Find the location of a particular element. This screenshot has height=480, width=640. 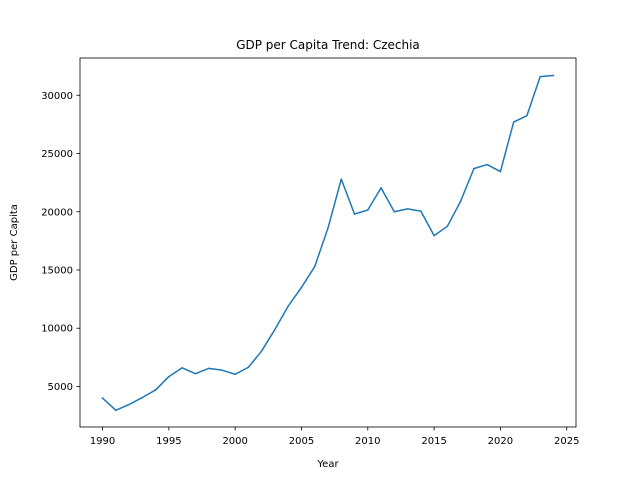

chart-title: GDP per Capita Trend: Czechia is located at coordinates (328, 45).